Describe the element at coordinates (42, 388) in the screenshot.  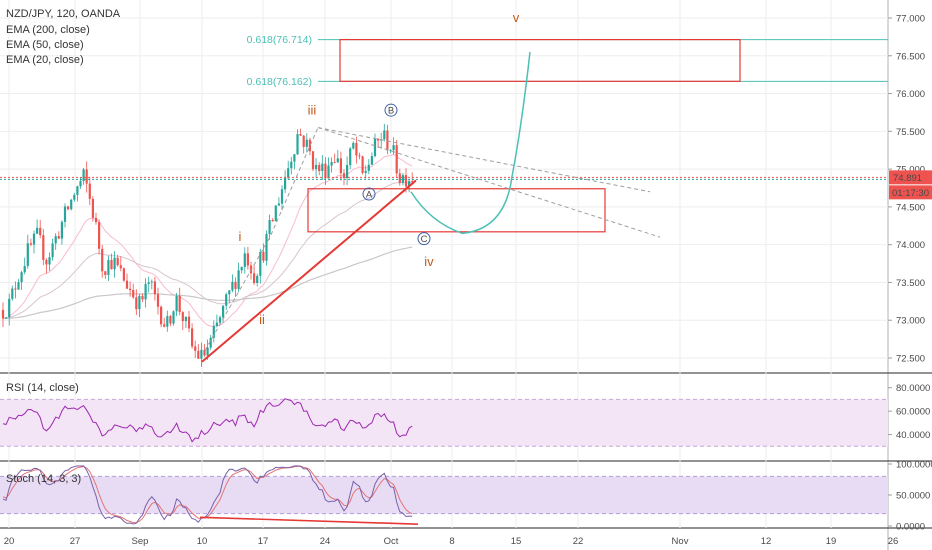
I see `rsi-legend: RSI (14, close)` at that location.